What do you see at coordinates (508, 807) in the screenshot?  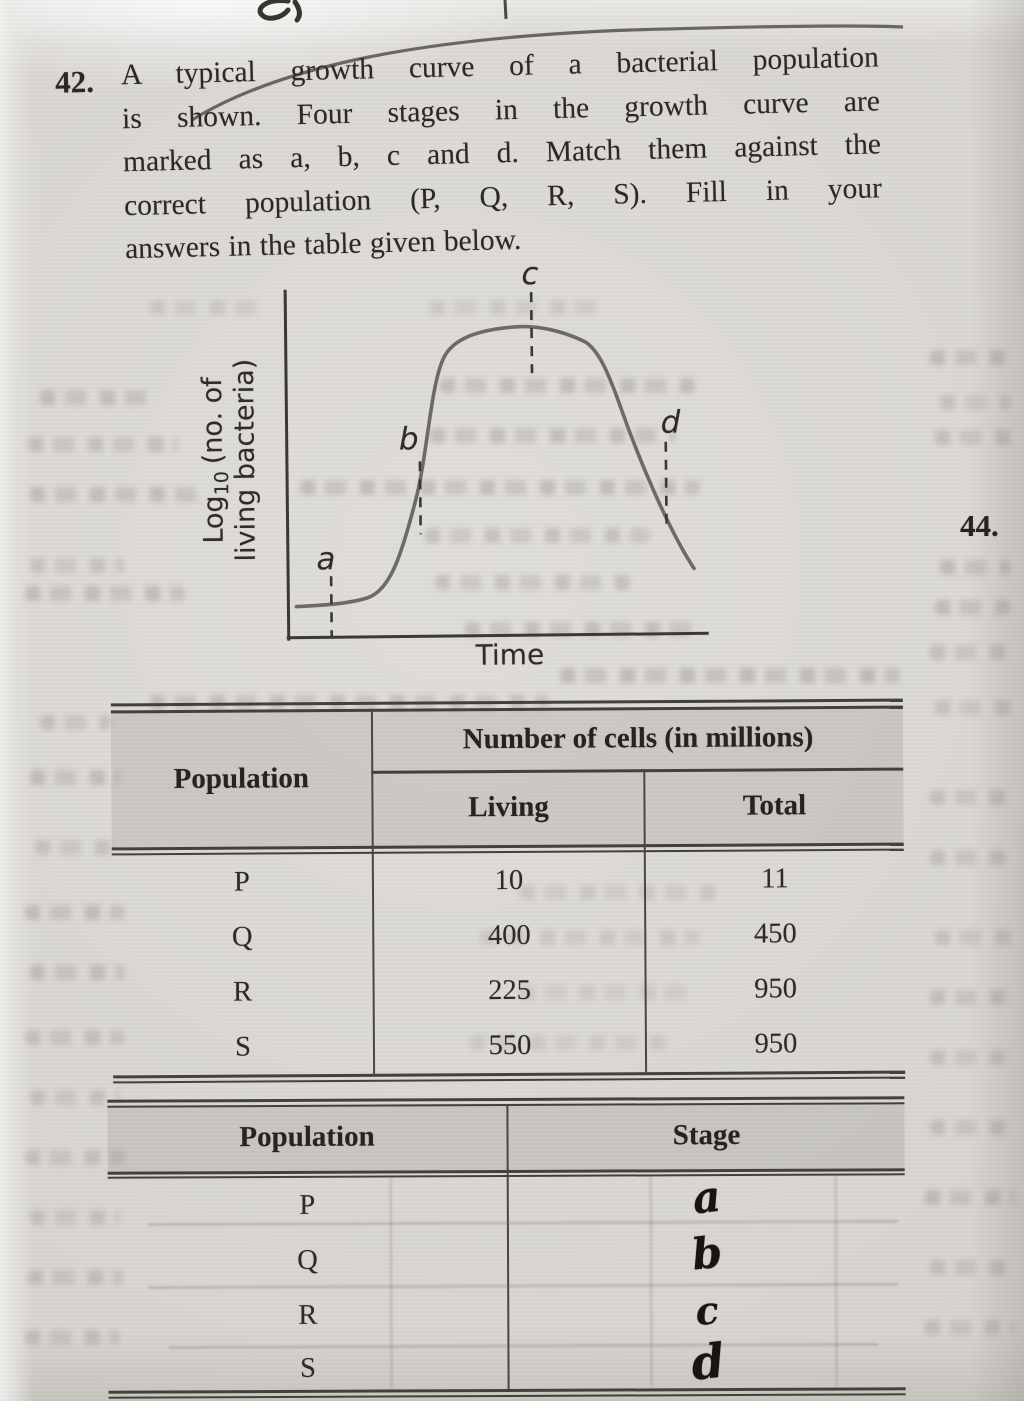 I see `header-living: Living` at bounding box center [508, 807].